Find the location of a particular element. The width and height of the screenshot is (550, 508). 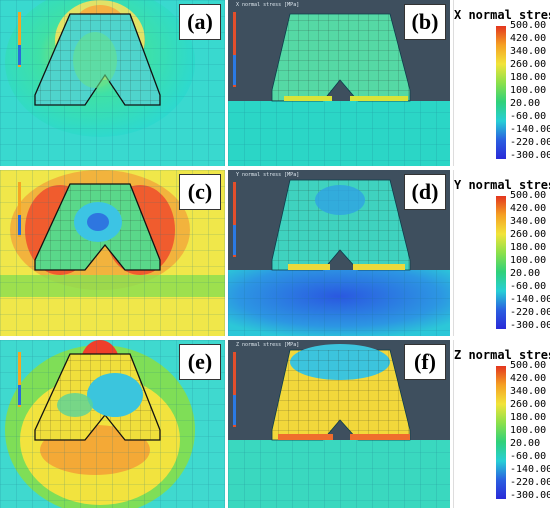

panel-e-stress-field is located at coordinates (112, 424).